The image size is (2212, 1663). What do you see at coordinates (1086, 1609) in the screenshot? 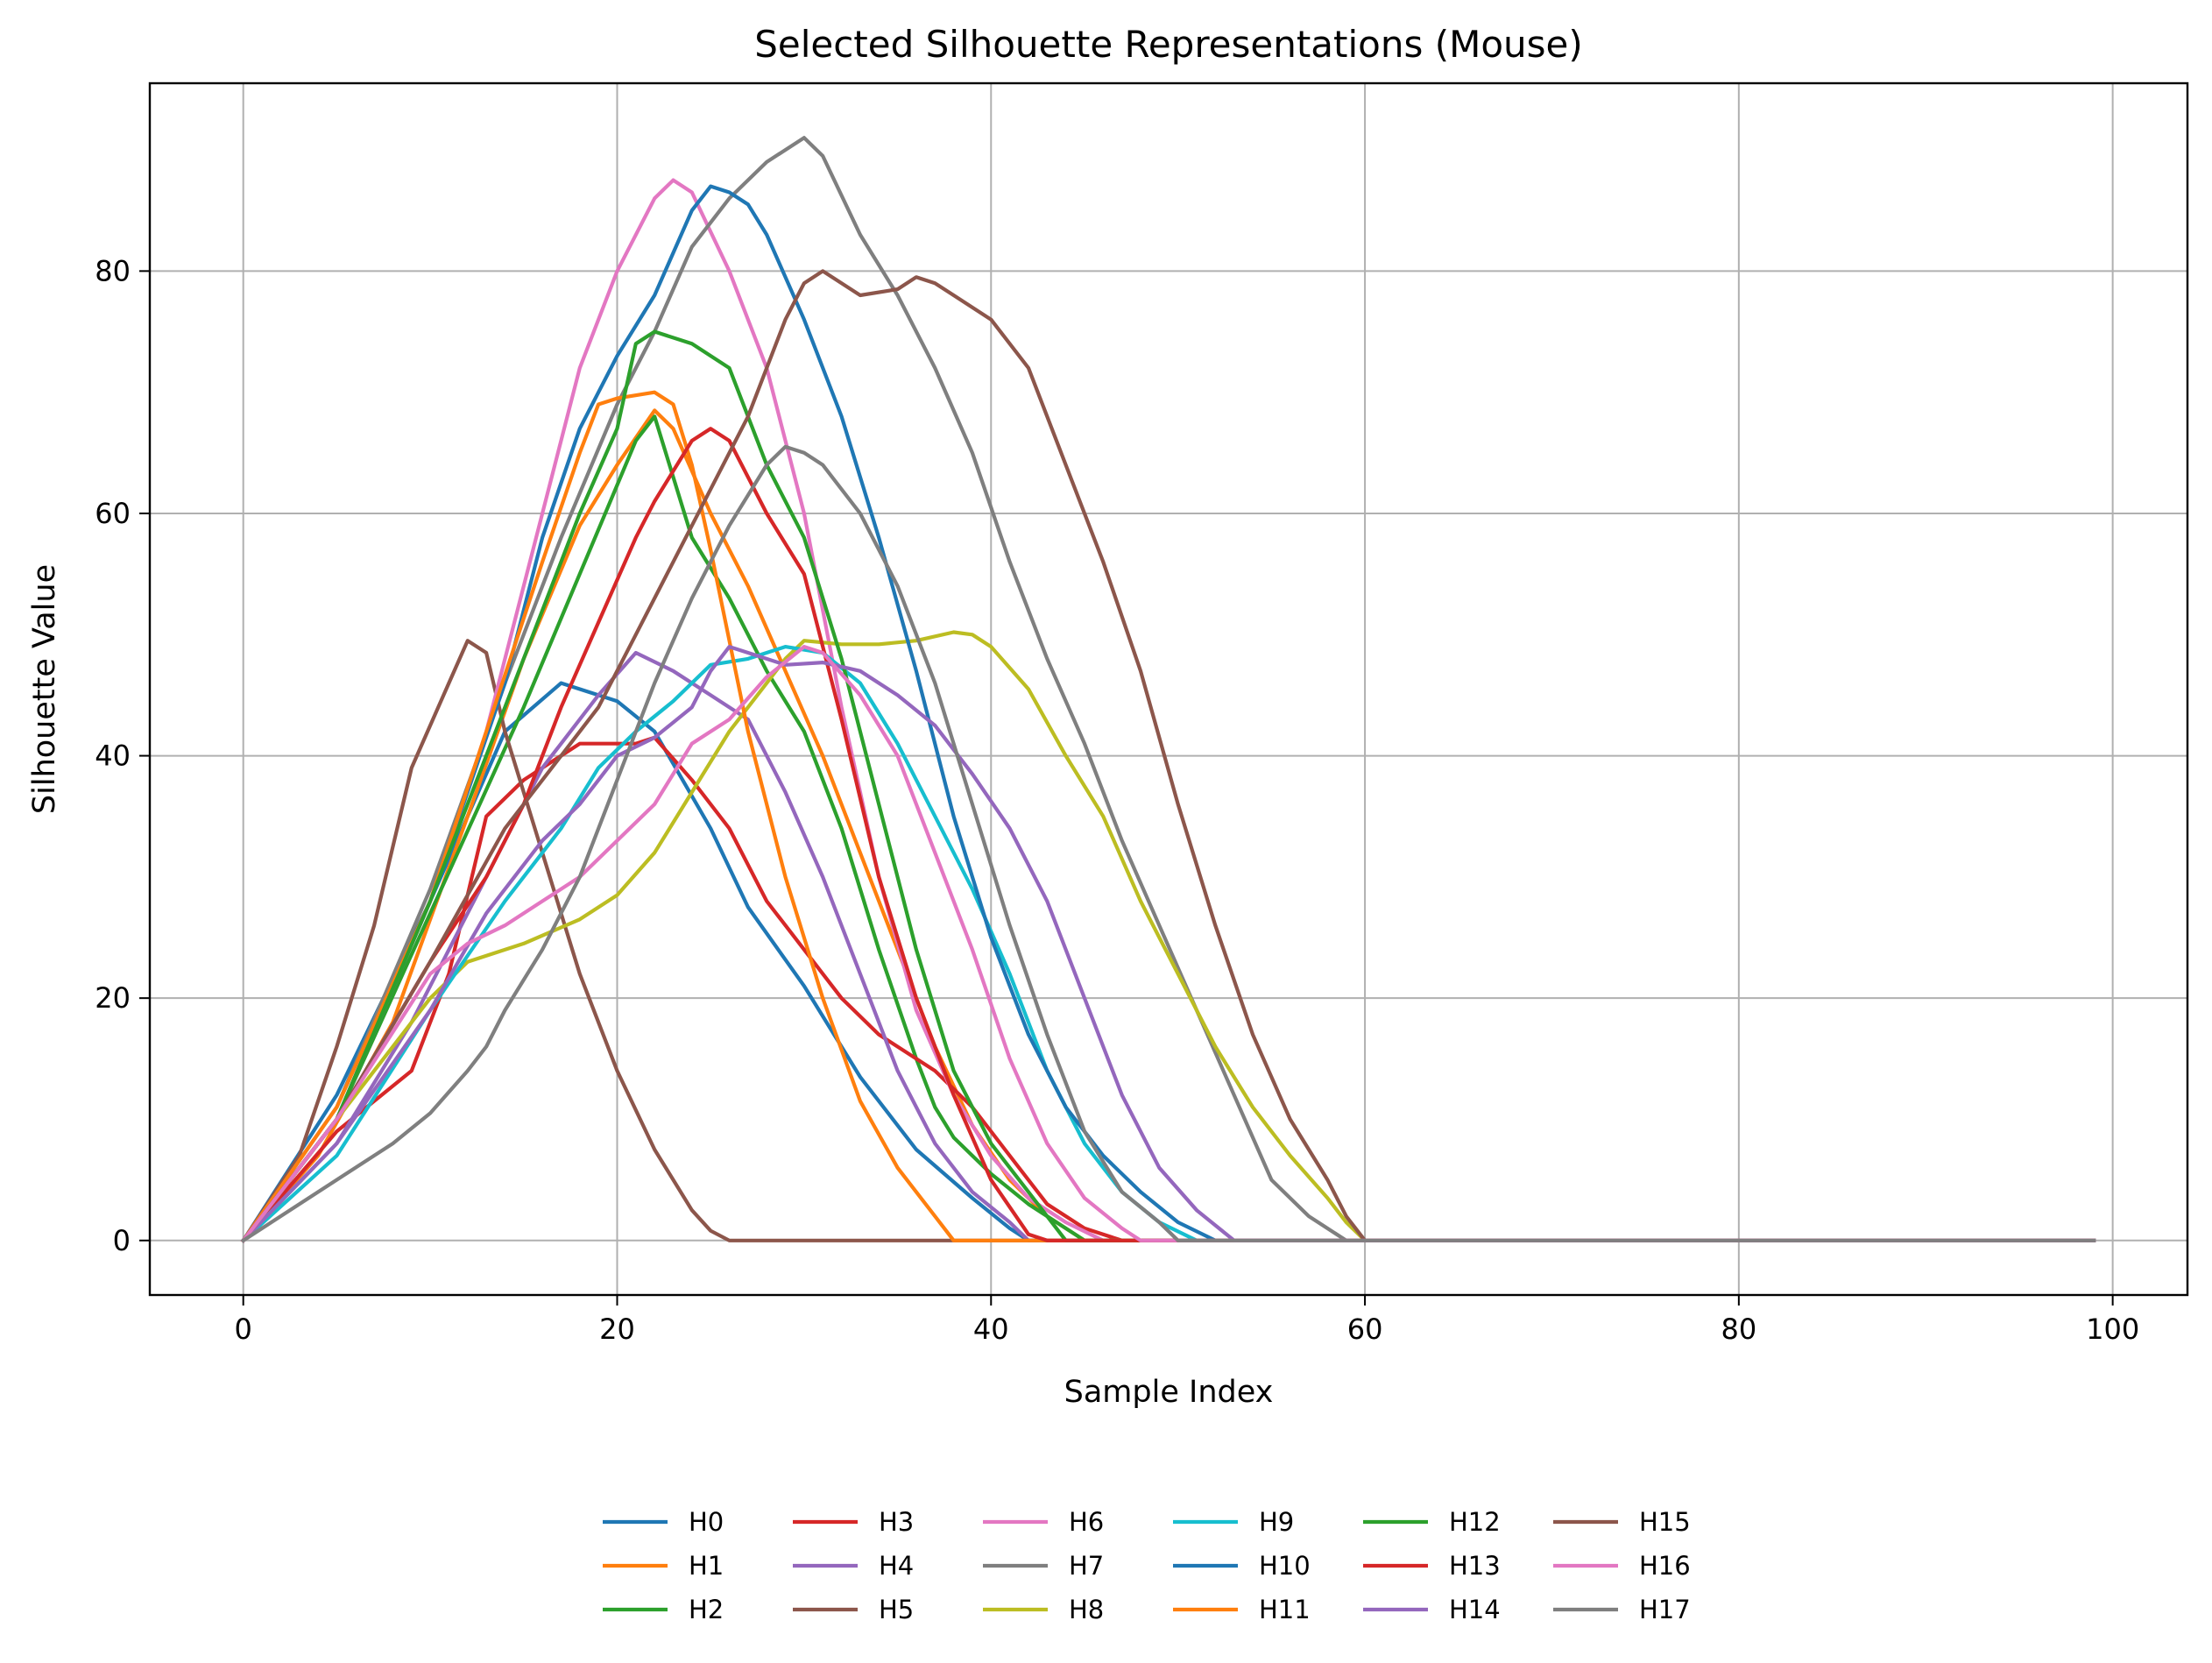
I see `legend-label: H8` at bounding box center [1086, 1609].